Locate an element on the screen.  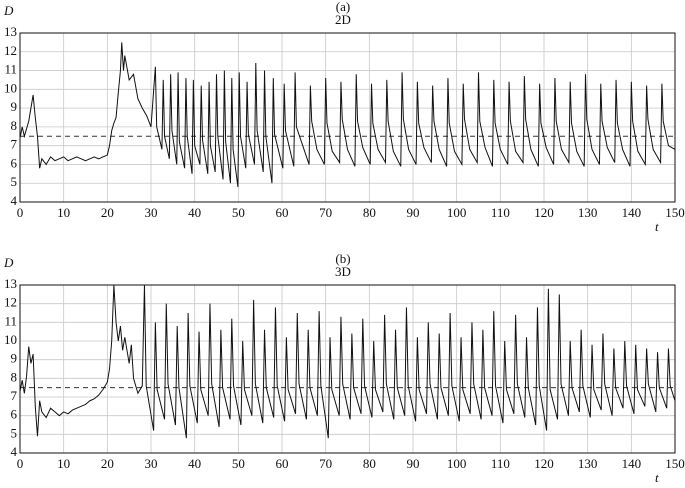
chart-title: (a) is located at coordinates (343, 7).